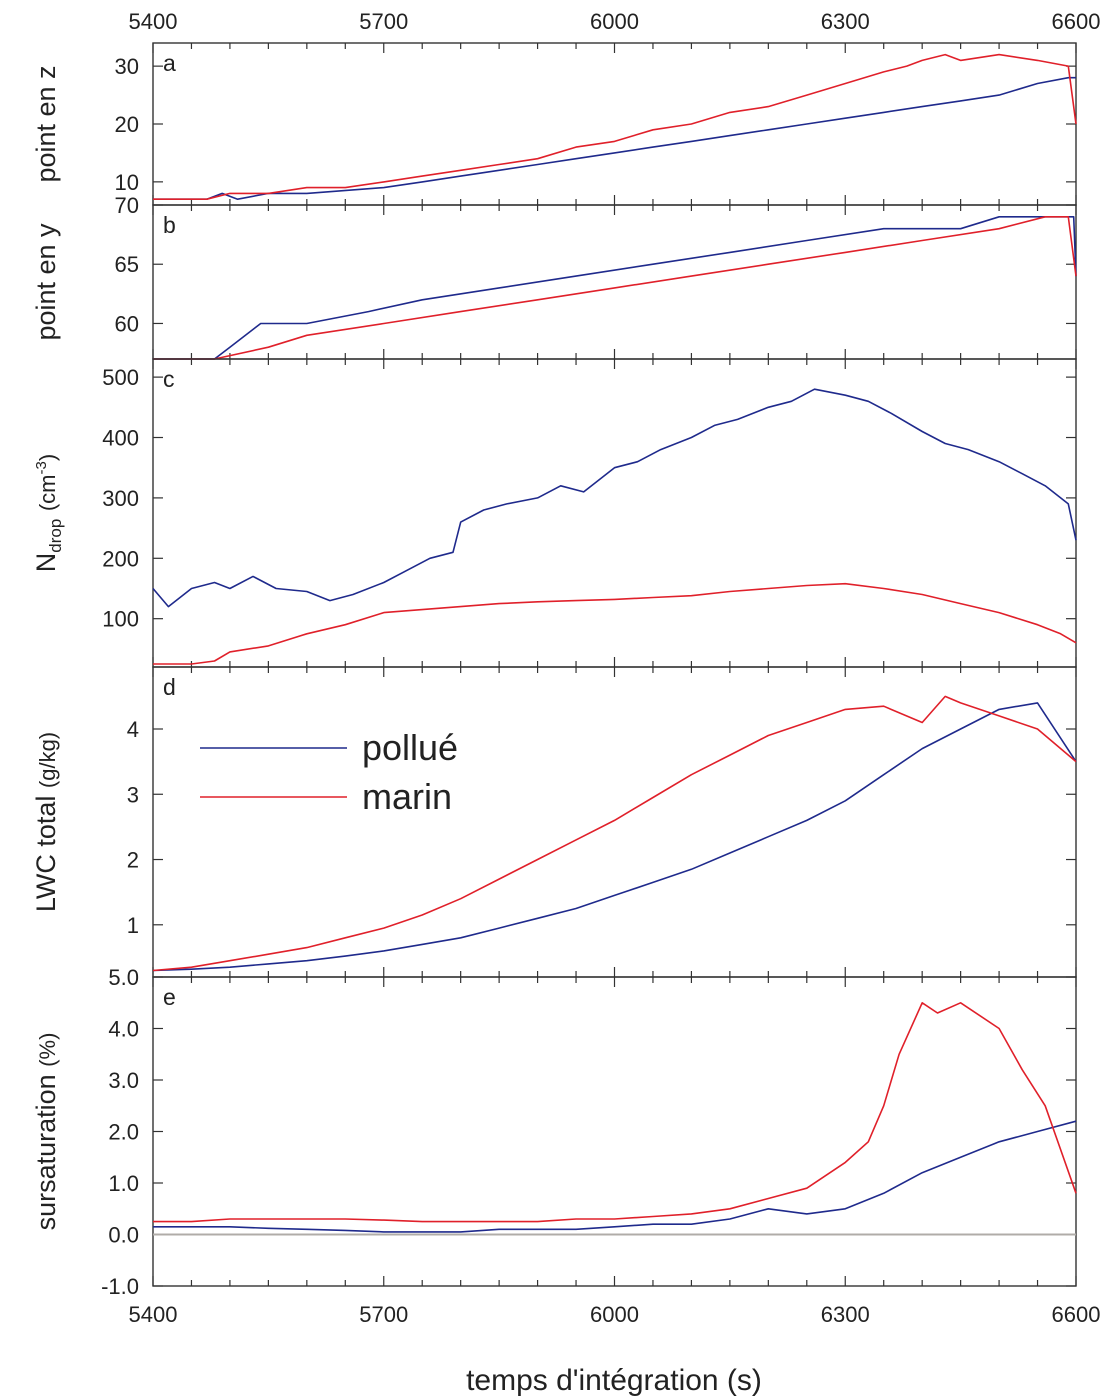 This screenshot has height=1397, width=1117. Describe the element at coordinates (329, 772) in the screenshot. I see `legend: pollué marin` at that location.